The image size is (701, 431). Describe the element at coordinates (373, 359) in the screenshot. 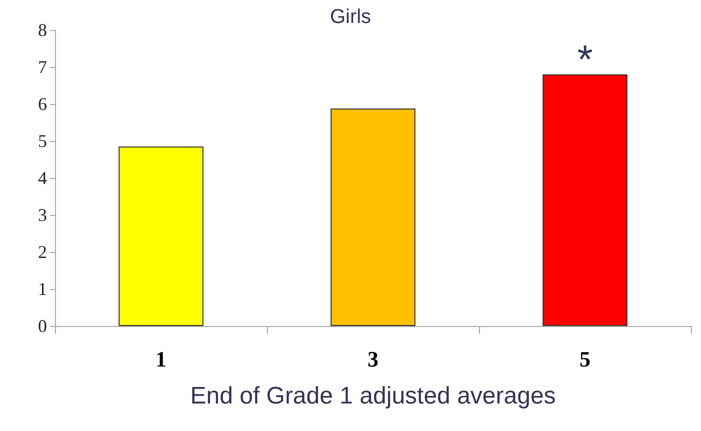

I see `x-tick-label: 3` at that location.